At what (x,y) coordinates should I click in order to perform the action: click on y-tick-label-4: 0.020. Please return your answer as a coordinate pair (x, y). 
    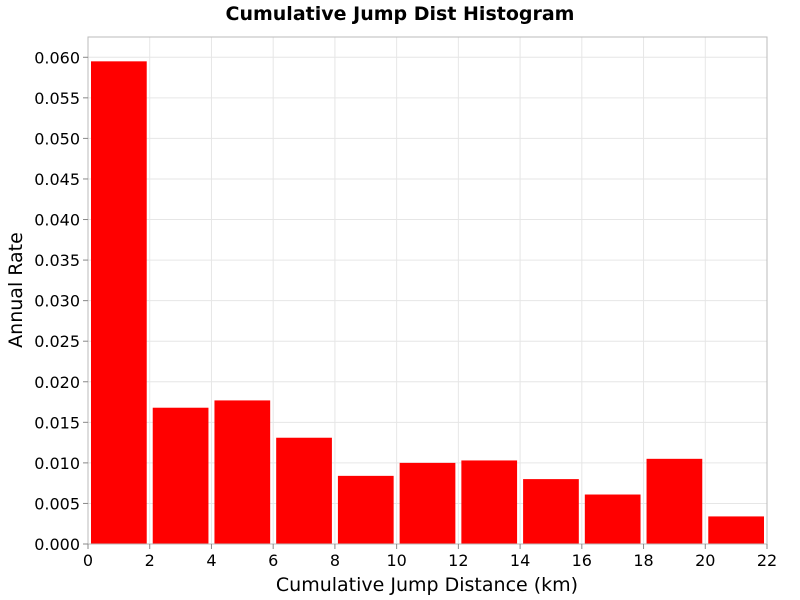
    Looking at the image, I should click on (57, 382).